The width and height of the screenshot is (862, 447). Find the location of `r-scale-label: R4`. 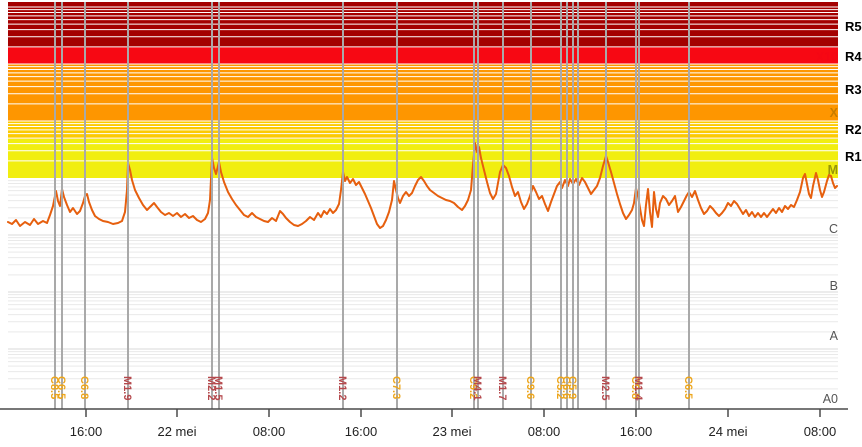

r-scale-label: R4 is located at coordinates (853, 56).